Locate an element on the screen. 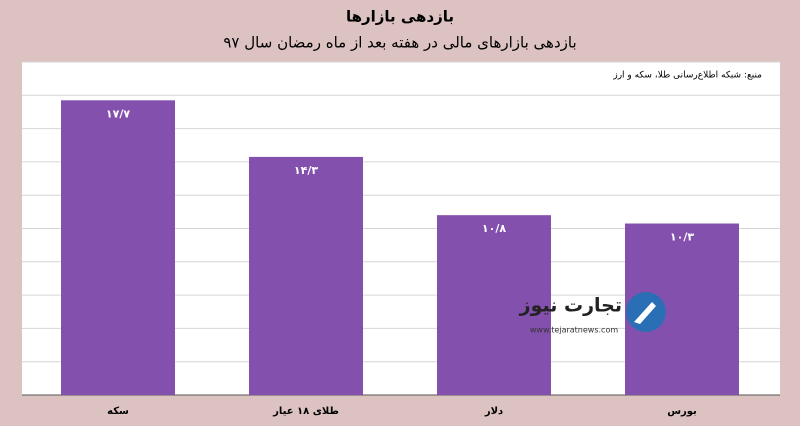  logo: تجارت نیوز www.tejaratnews.com is located at coordinates (592, 313).